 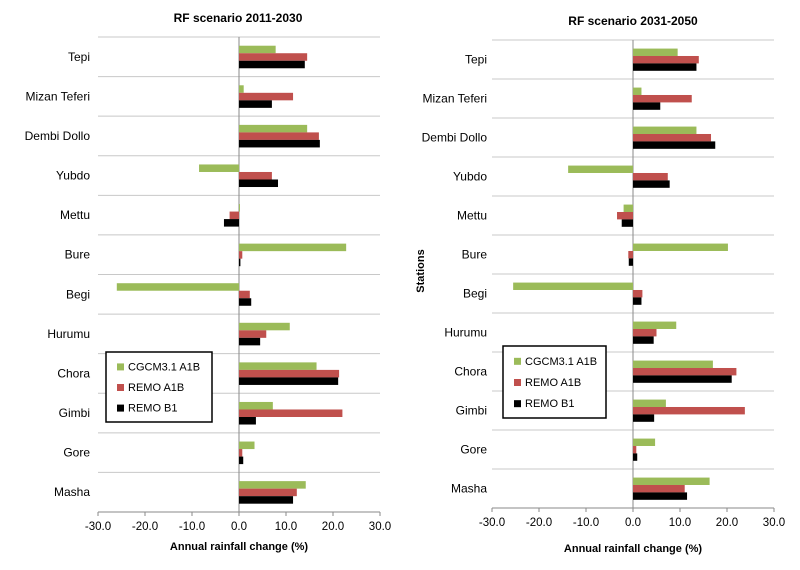 What do you see at coordinates (633, 21) in the screenshot?
I see `chart-title: RF scenario 2031-2050` at bounding box center [633, 21].